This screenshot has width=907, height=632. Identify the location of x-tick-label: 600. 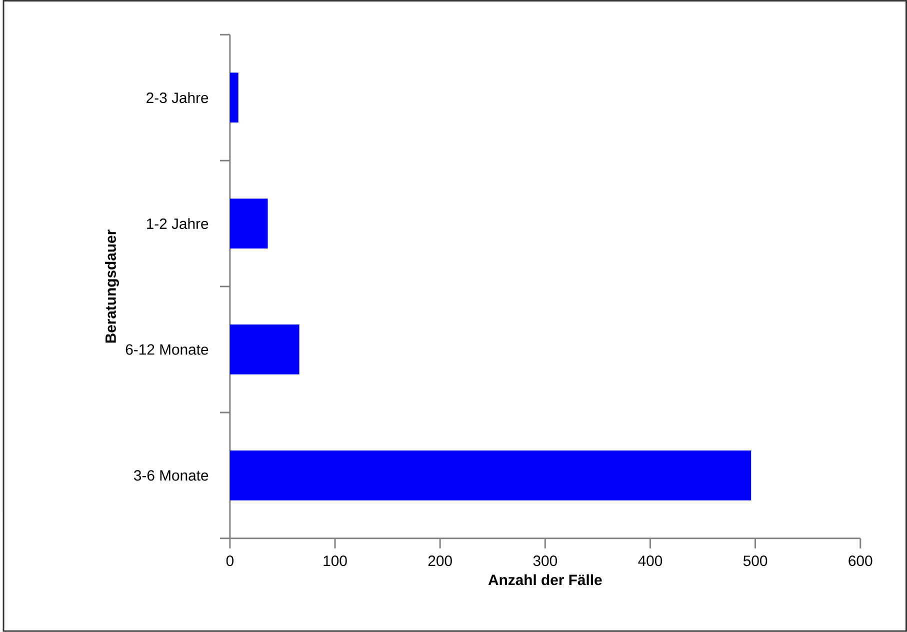
(860, 561).